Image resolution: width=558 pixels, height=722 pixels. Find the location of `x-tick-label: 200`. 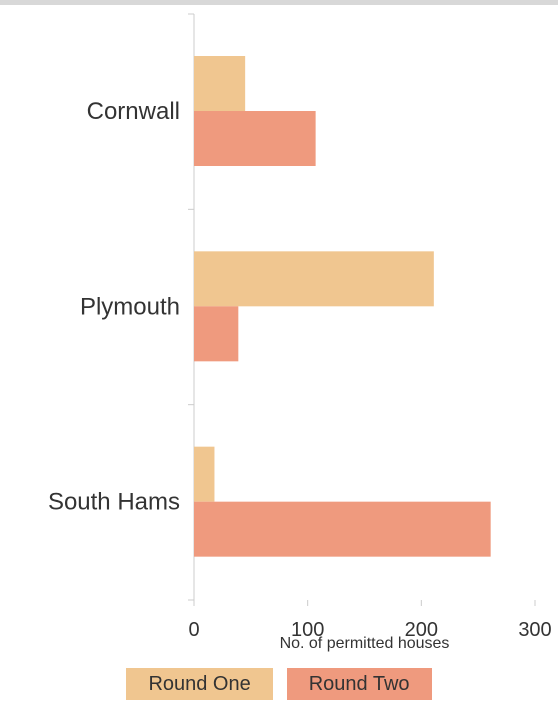

x-tick-label: 200 is located at coordinates (421, 630).